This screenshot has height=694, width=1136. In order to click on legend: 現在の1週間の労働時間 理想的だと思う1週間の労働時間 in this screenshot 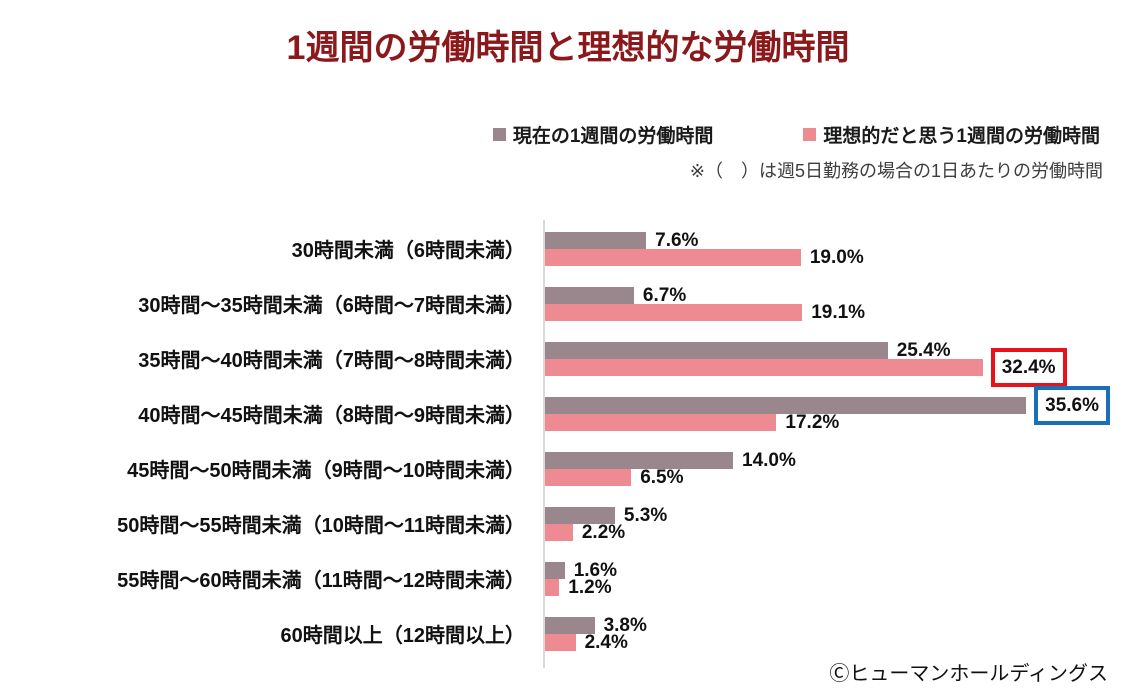, I will do `click(568, 134)`.